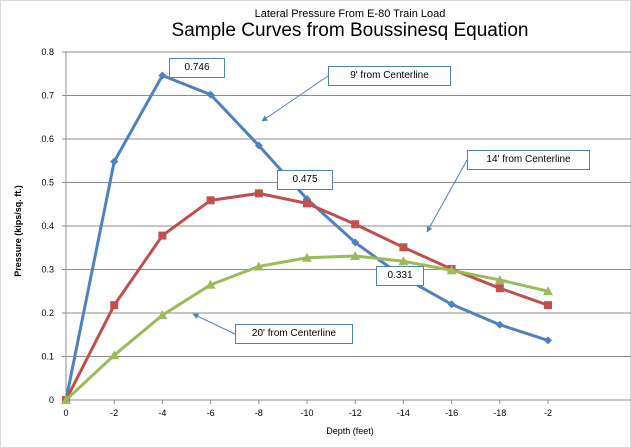  Describe the element at coordinates (306, 413) in the screenshot. I see `x-tick-label: -10` at that location.